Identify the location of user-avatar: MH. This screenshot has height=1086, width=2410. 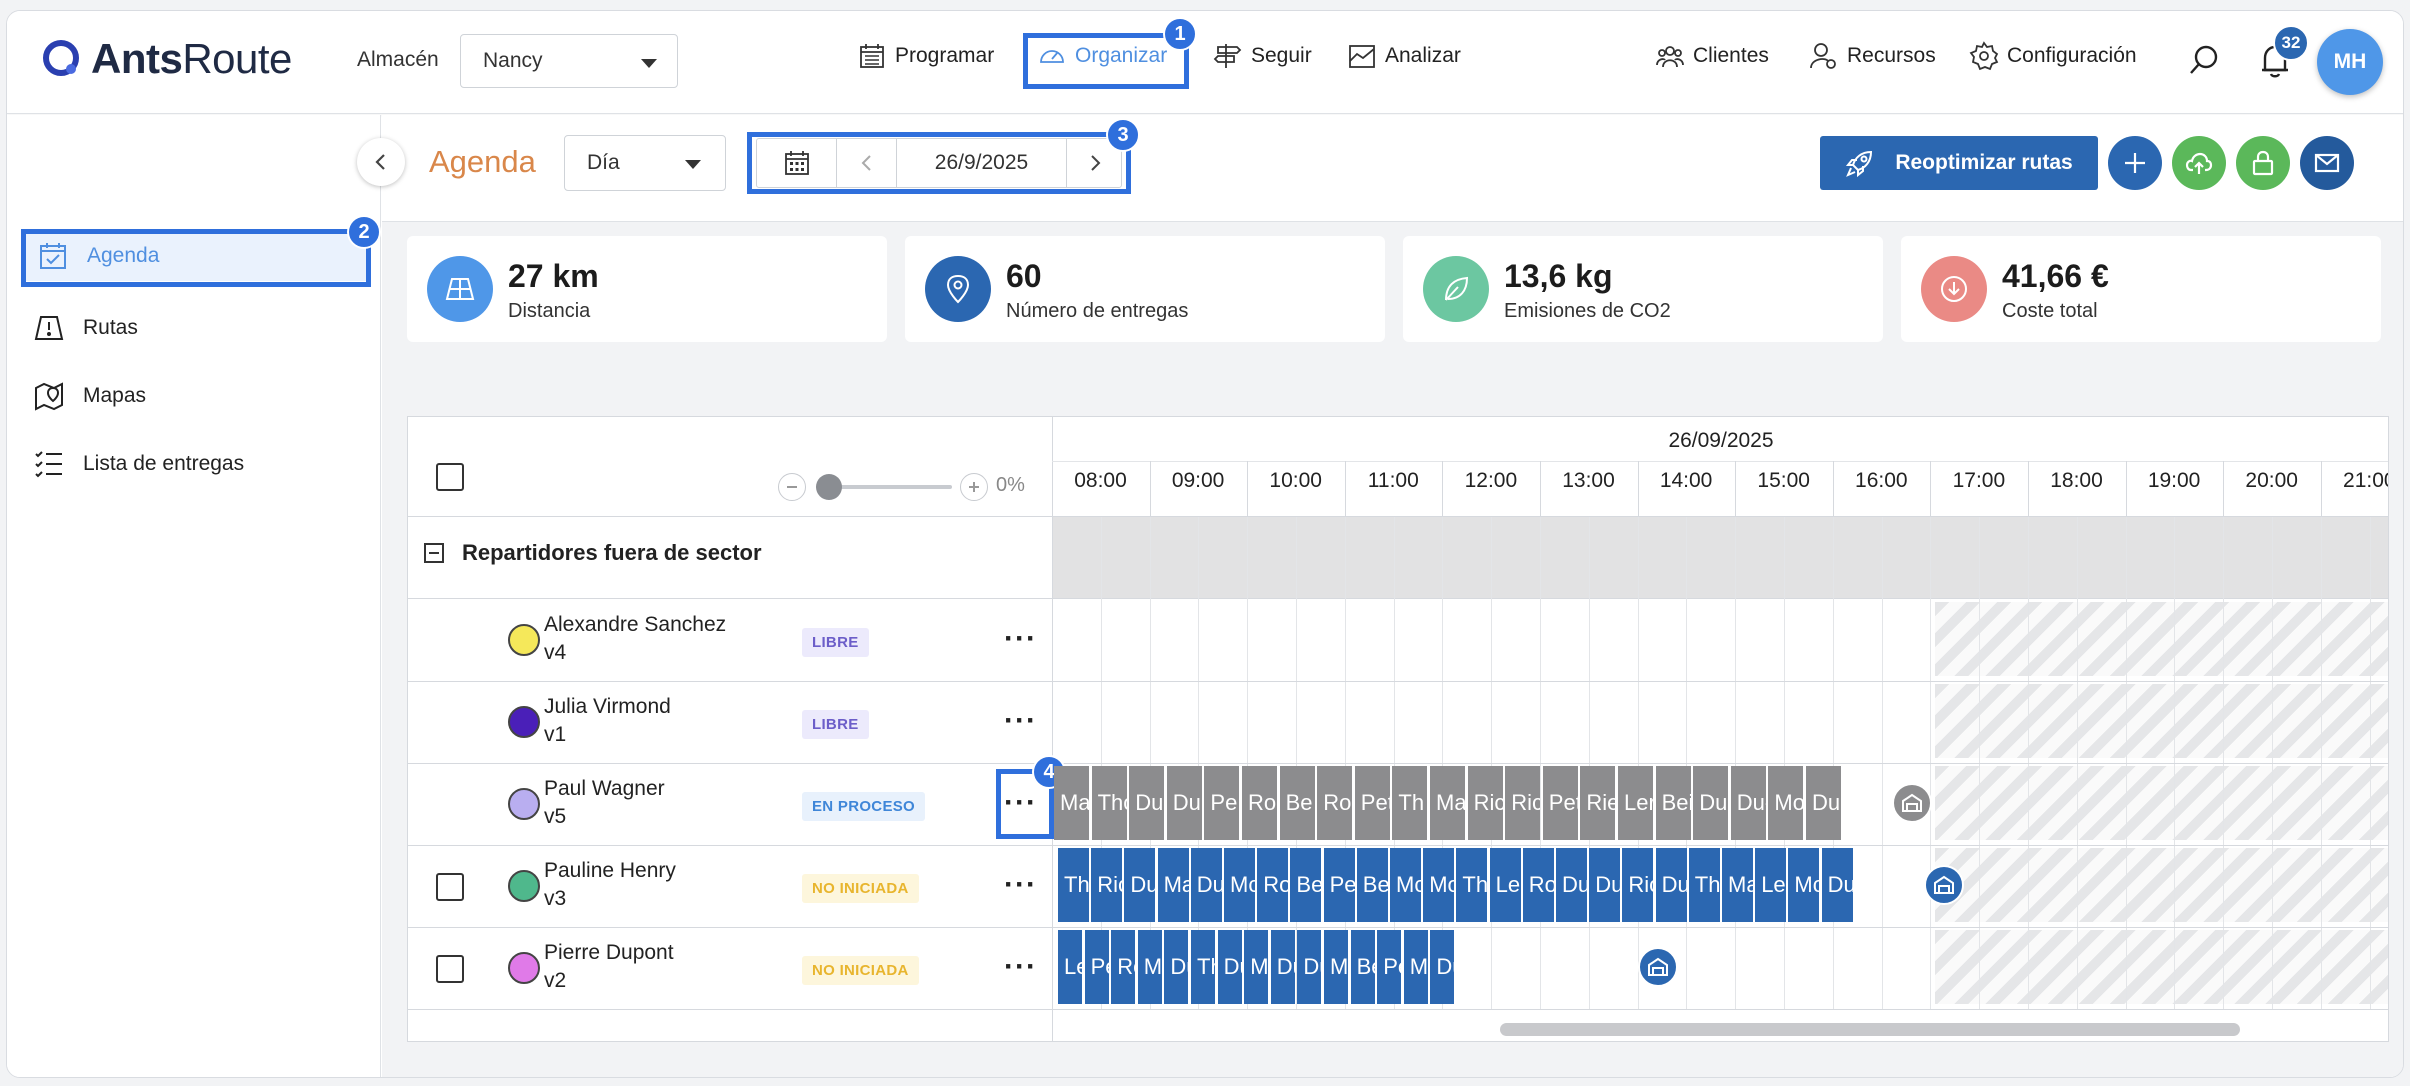
(2350, 62).